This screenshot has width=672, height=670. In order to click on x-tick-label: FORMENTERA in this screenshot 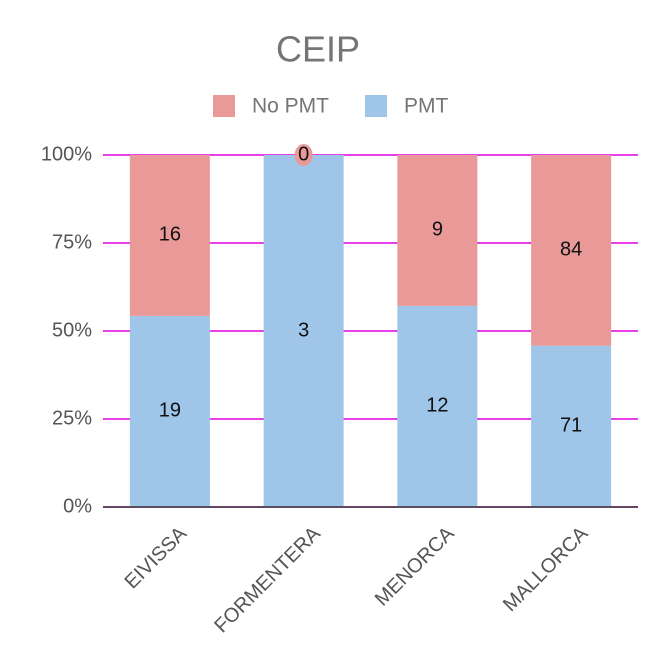, I will do `click(267, 579)`.